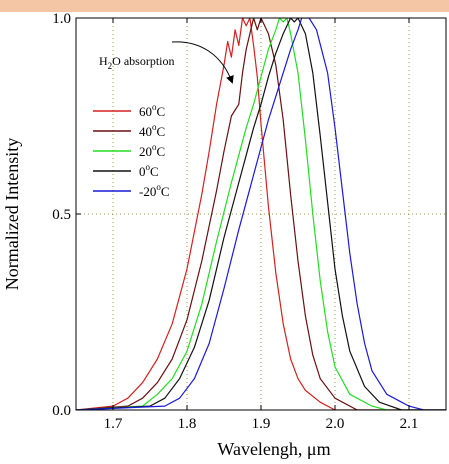 This screenshot has height=464, width=449. I want to click on x-tick-label: 1.8, so click(187, 424).